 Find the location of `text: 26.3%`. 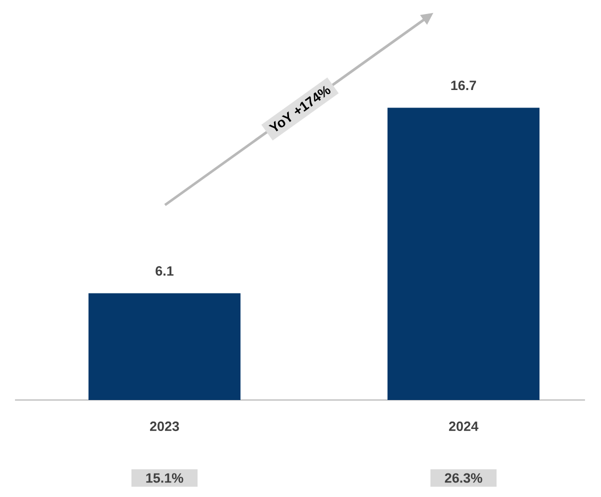

text: 26.3% is located at coordinates (463, 478).